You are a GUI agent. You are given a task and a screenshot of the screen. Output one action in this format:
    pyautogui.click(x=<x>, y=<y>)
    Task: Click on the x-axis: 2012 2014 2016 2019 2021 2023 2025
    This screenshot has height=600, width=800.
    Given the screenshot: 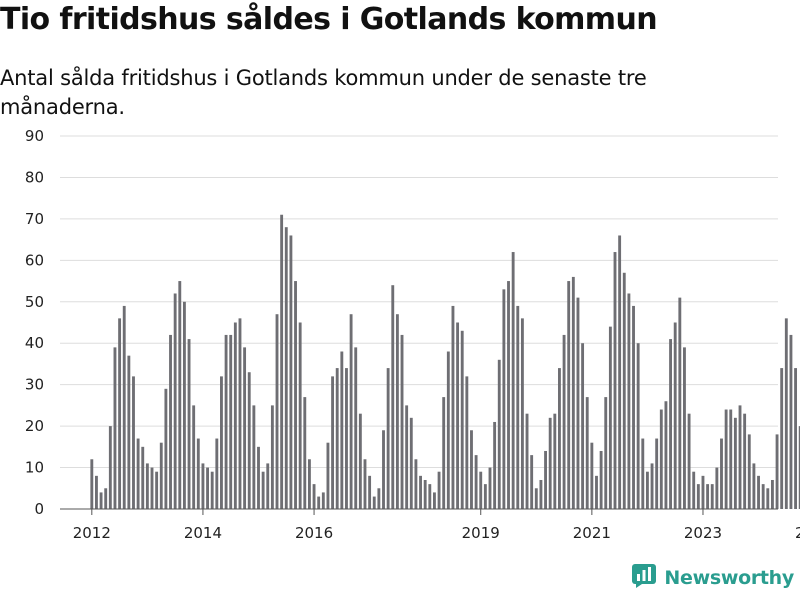 What is the action you would take?
    pyautogui.click(x=430, y=525)
    